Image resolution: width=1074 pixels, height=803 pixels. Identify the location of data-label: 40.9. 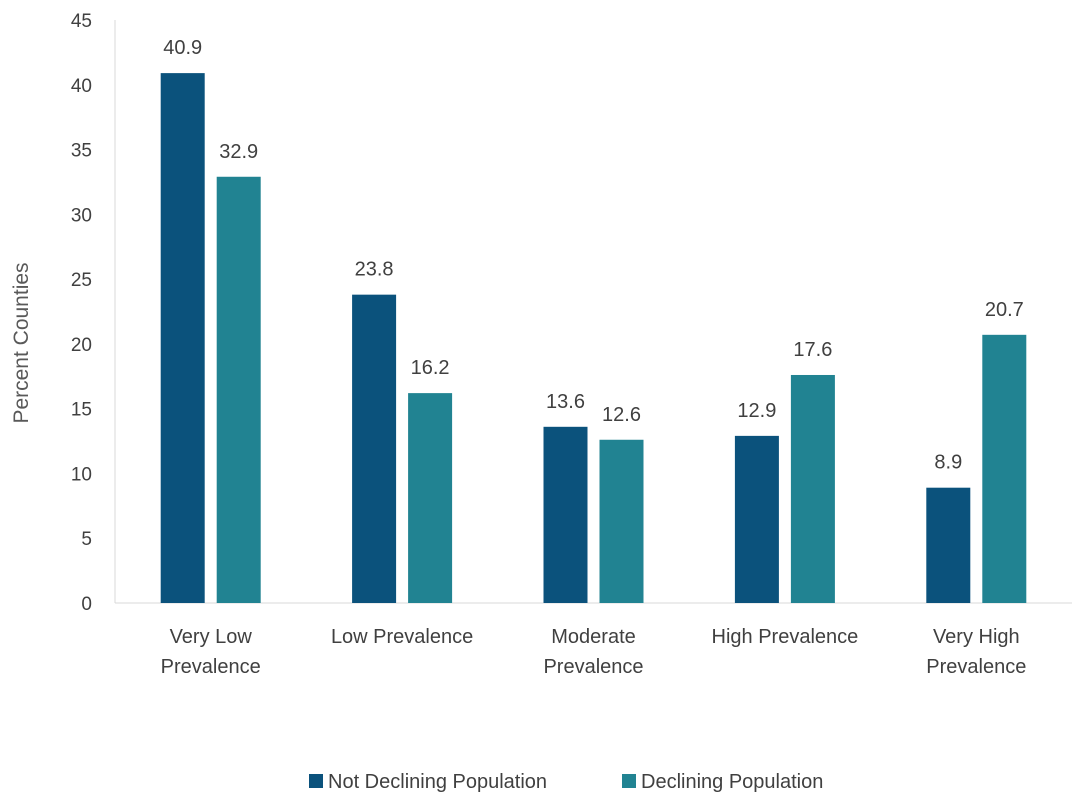
(182, 48).